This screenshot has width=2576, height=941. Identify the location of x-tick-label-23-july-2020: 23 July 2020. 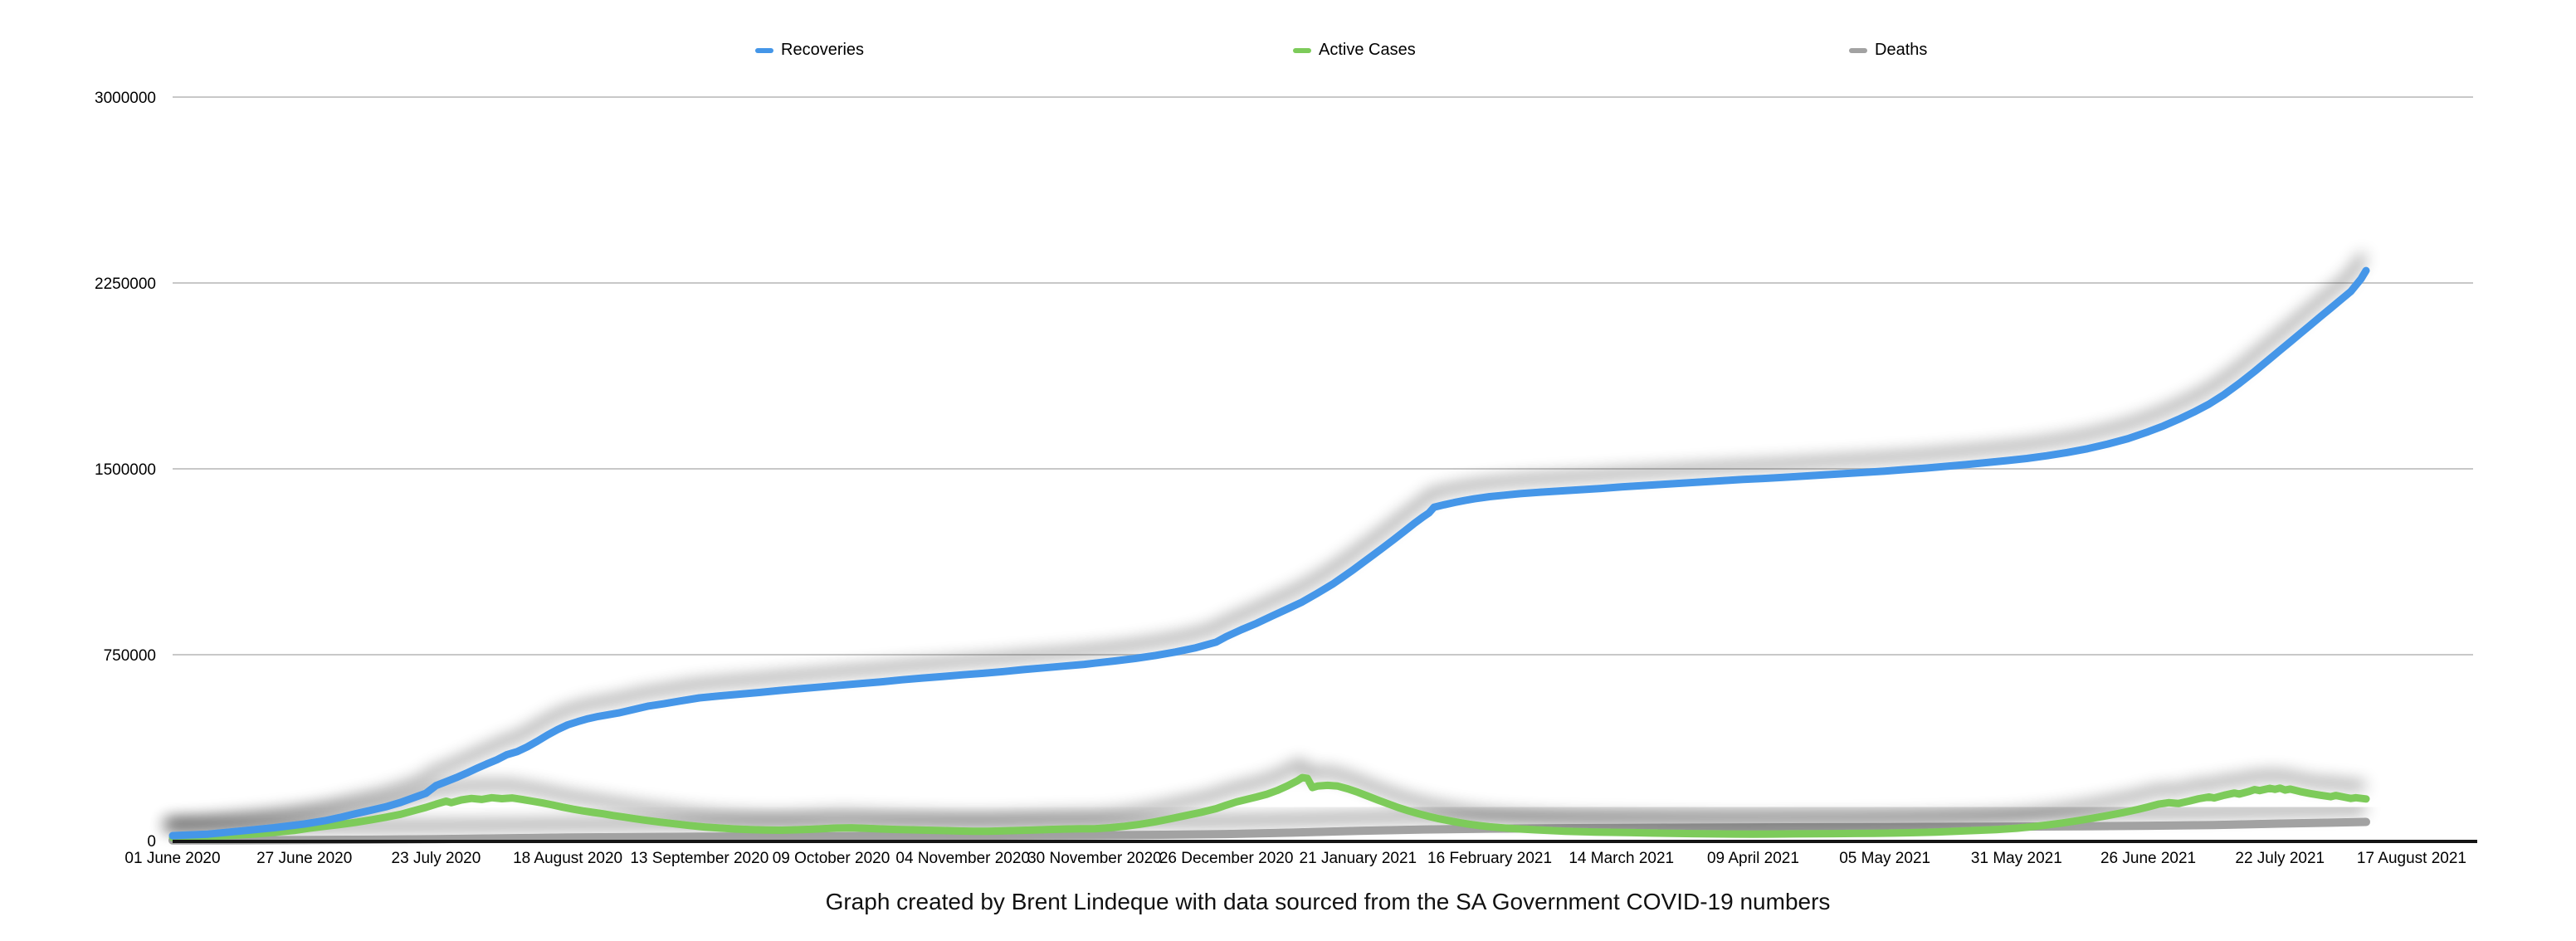
(436, 859).